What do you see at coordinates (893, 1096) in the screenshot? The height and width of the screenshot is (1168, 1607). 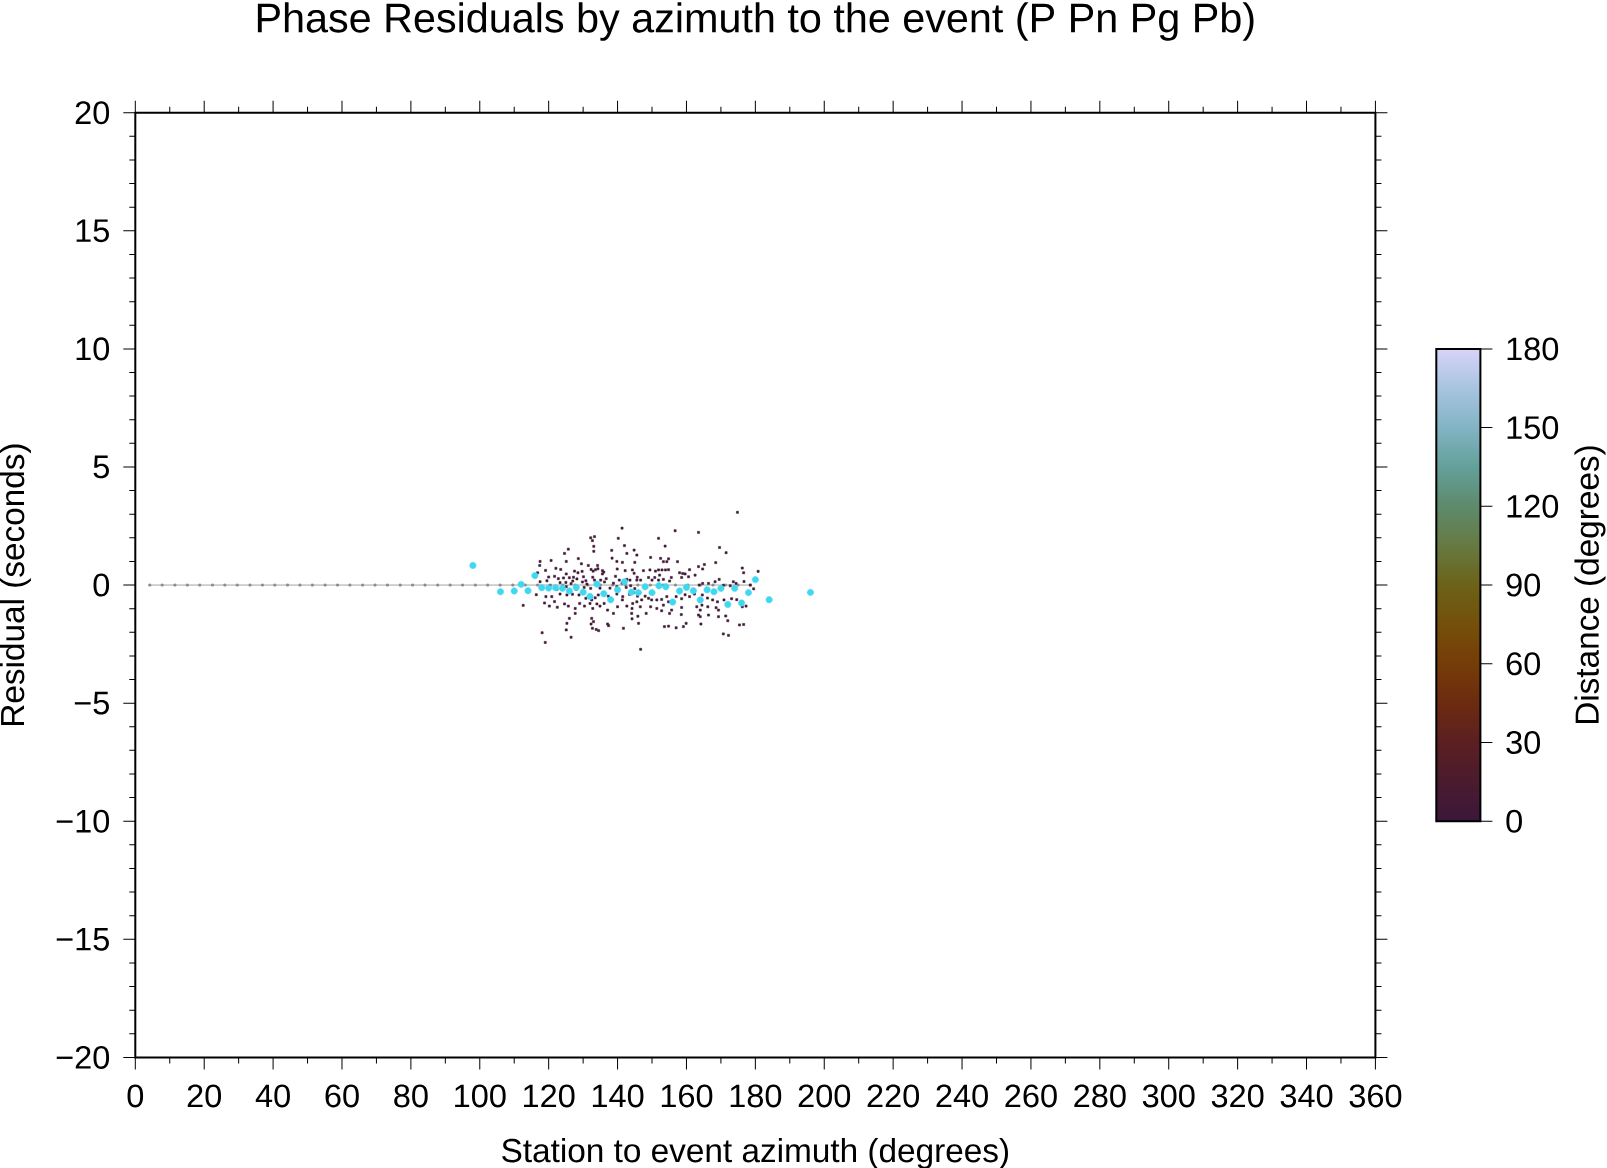 I see `x-tick-label: 220` at bounding box center [893, 1096].